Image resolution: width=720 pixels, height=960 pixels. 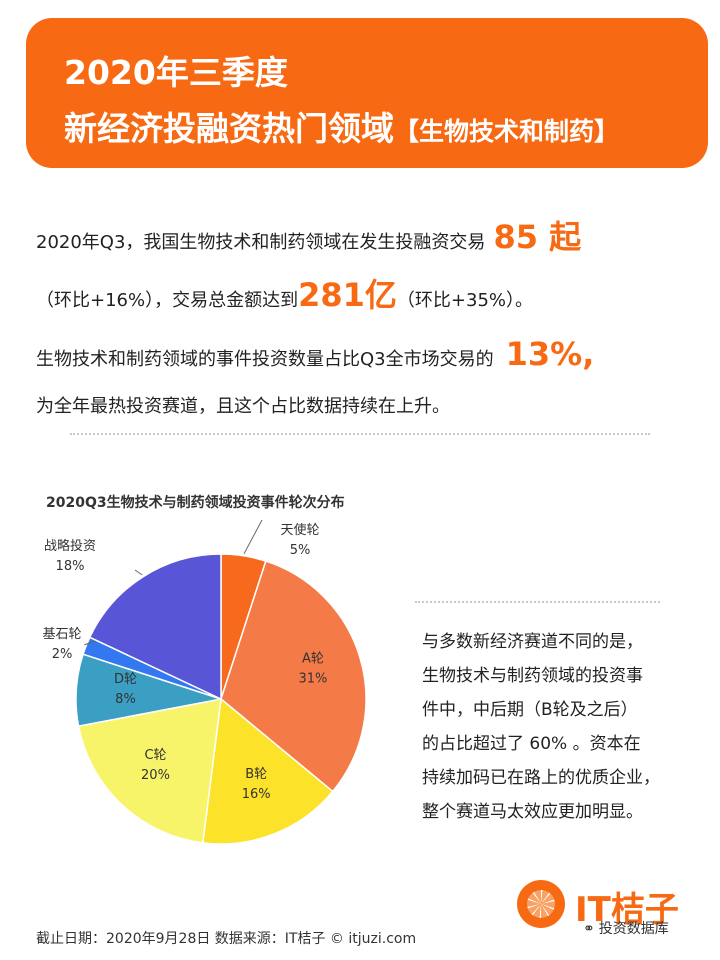 I want to click on pie-slice-name-label: 天使轮, so click(x=299, y=530).